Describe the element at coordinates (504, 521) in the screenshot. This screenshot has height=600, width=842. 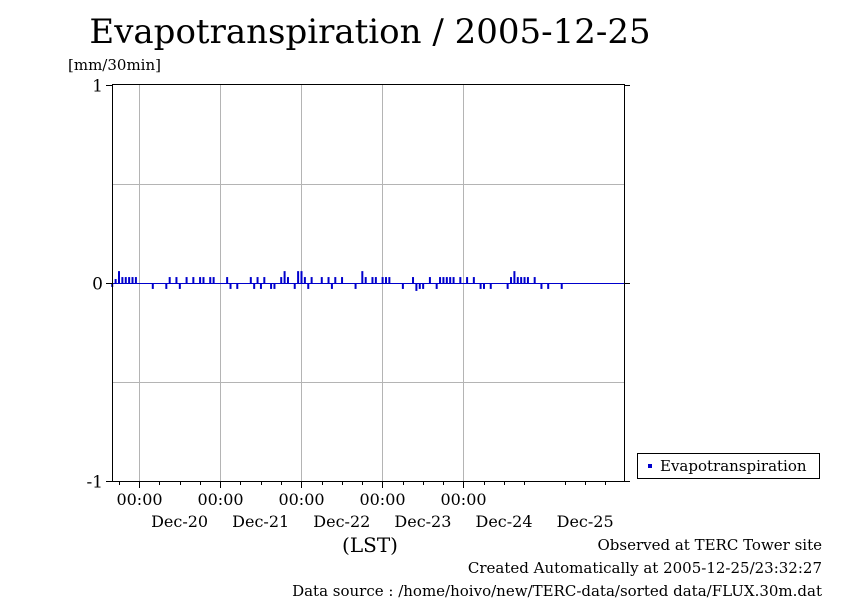
I see `x-date-label: Dec-24` at that location.